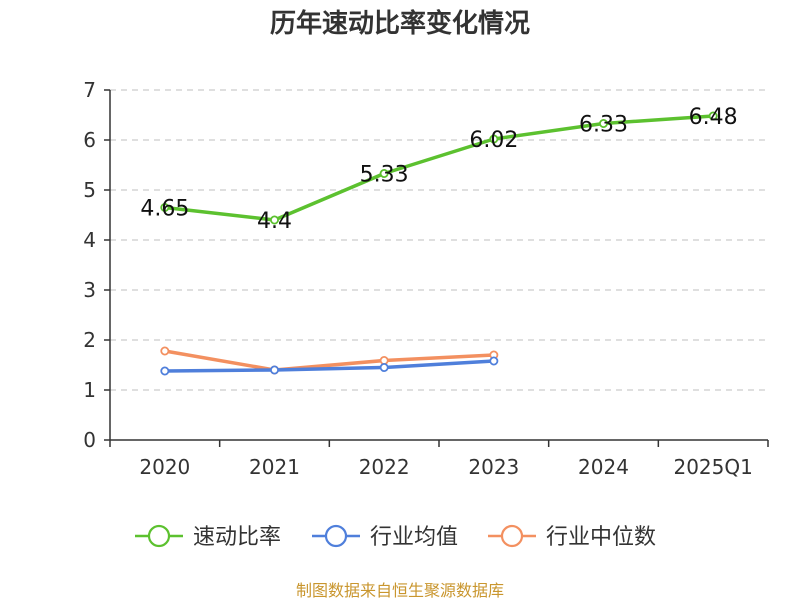 This screenshot has height=600, width=800. I want to click on y-tick-label: 5, so click(89, 190).